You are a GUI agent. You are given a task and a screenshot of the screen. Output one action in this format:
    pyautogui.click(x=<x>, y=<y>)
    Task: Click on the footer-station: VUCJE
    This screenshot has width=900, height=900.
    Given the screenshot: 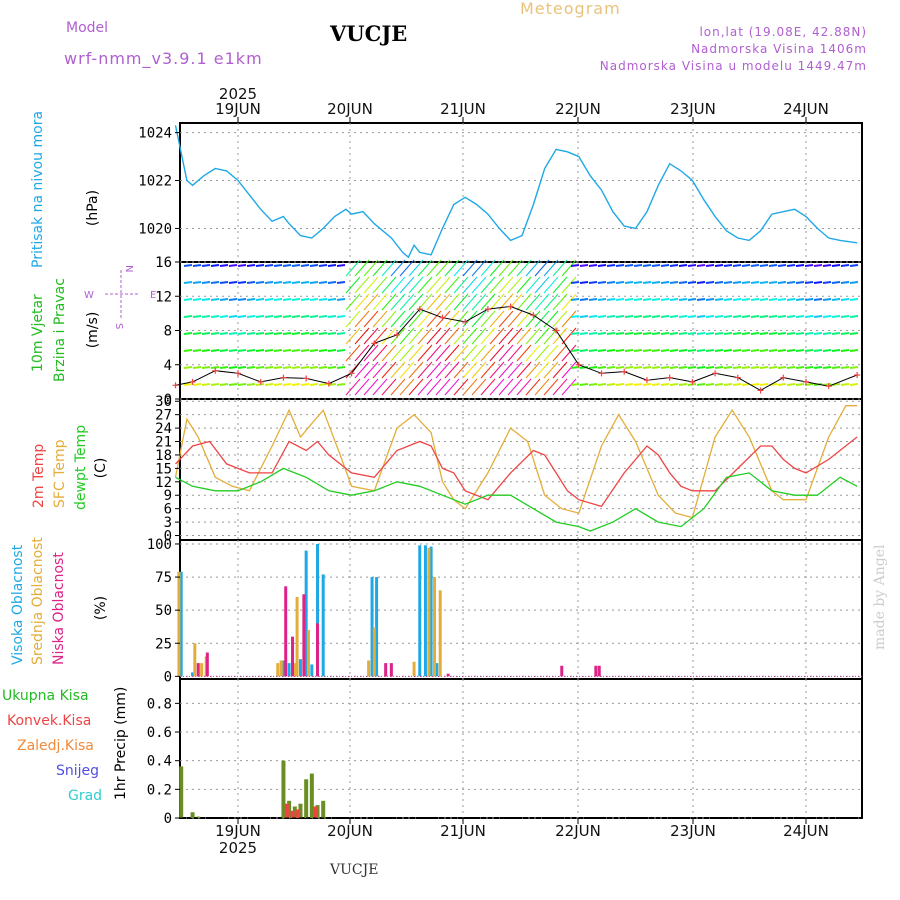 What is the action you would take?
    pyautogui.click(x=354, y=870)
    